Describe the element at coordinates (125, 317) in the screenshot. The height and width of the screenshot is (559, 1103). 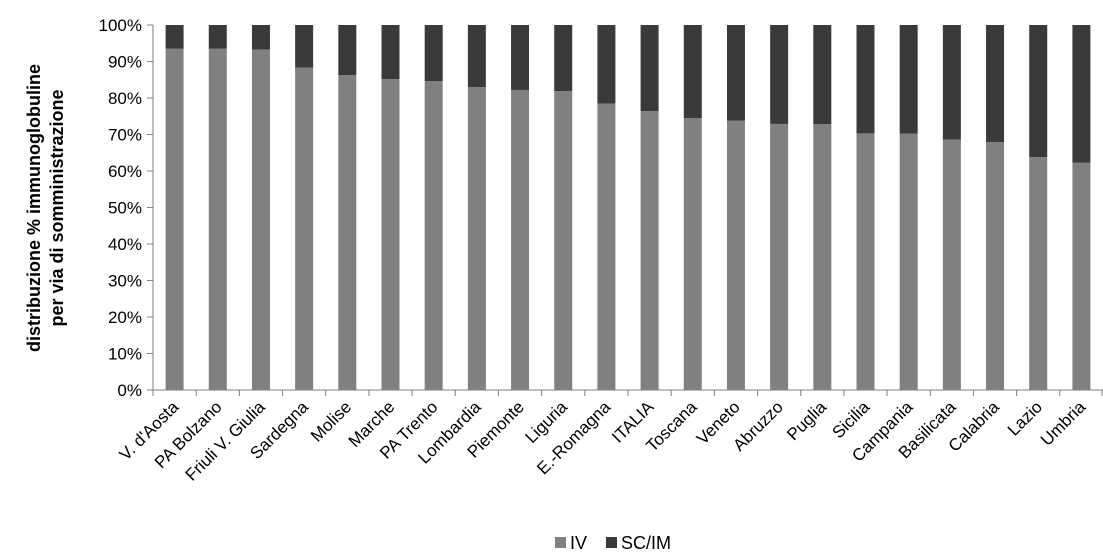
I see `y-tick-label: 20%` at that location.